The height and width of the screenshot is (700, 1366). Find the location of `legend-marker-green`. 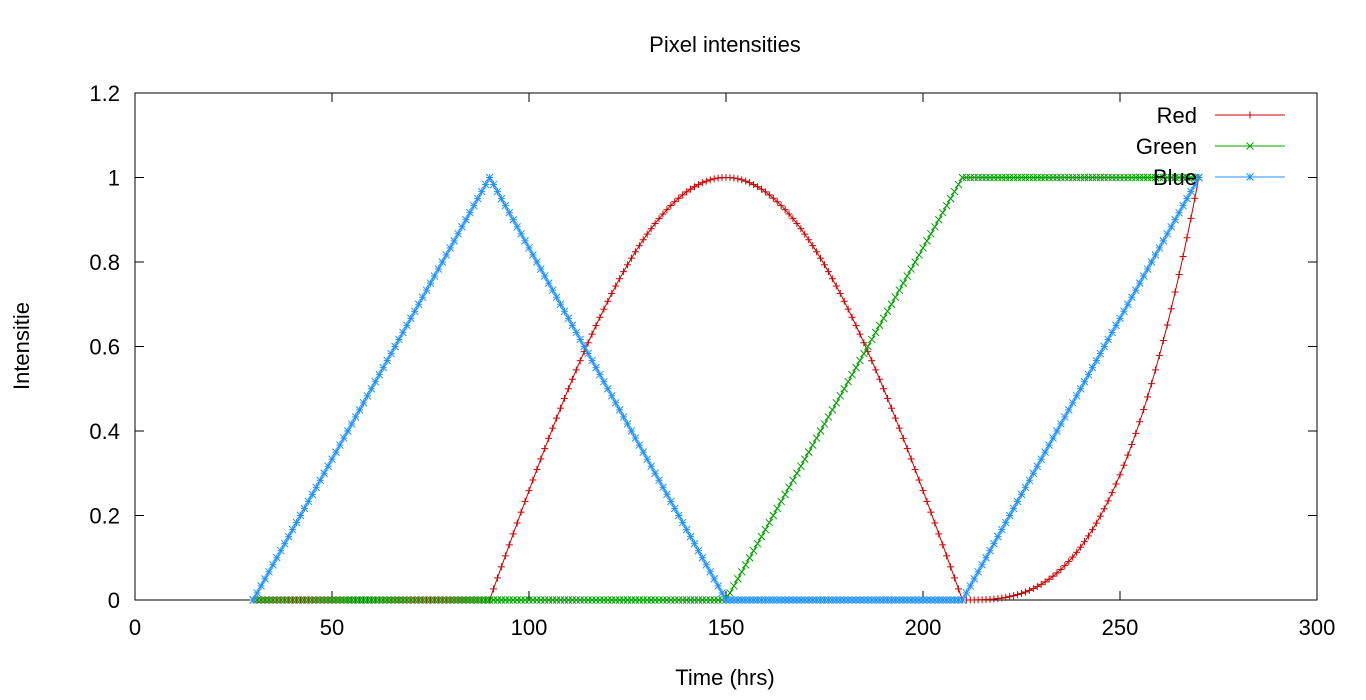

legend-marker-green is located at coordinates (1250, 146).